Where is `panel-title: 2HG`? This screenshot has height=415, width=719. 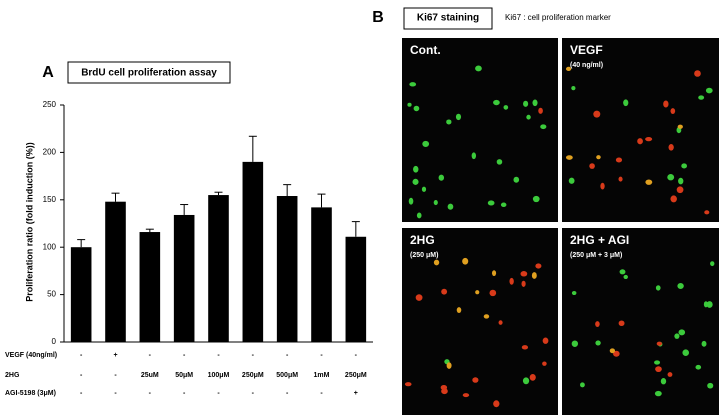
panel-title: 2HG is located at coordinates (422, 240).